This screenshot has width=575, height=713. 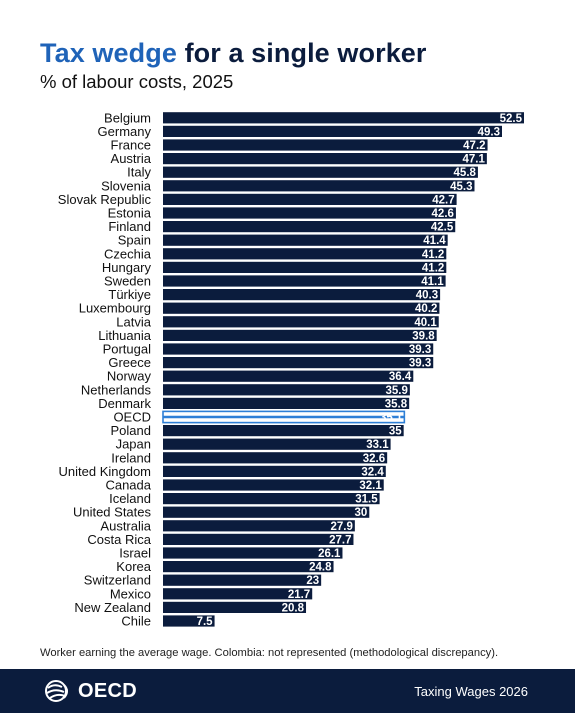 What do you see at coordinates (305, 53) in the screenshot?
I see `chart-title-rest: for a single worker` at bounding box center [305, 53].